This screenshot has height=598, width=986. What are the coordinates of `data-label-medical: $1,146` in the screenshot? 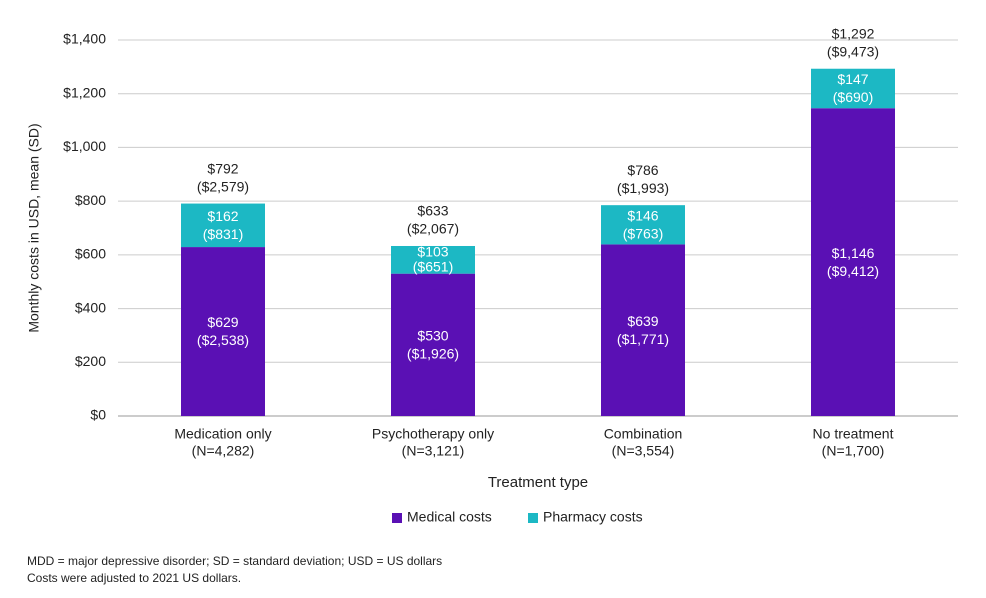 It's located at (853, 253).